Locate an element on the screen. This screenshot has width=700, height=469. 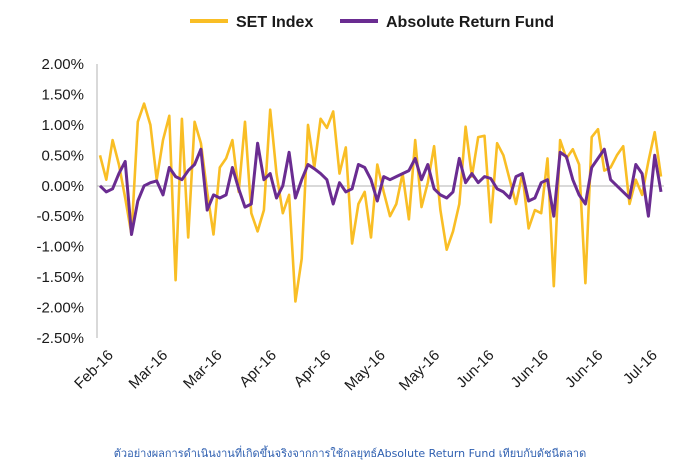
y-tick-label: 2.00% is located at coordinates (62, 64).